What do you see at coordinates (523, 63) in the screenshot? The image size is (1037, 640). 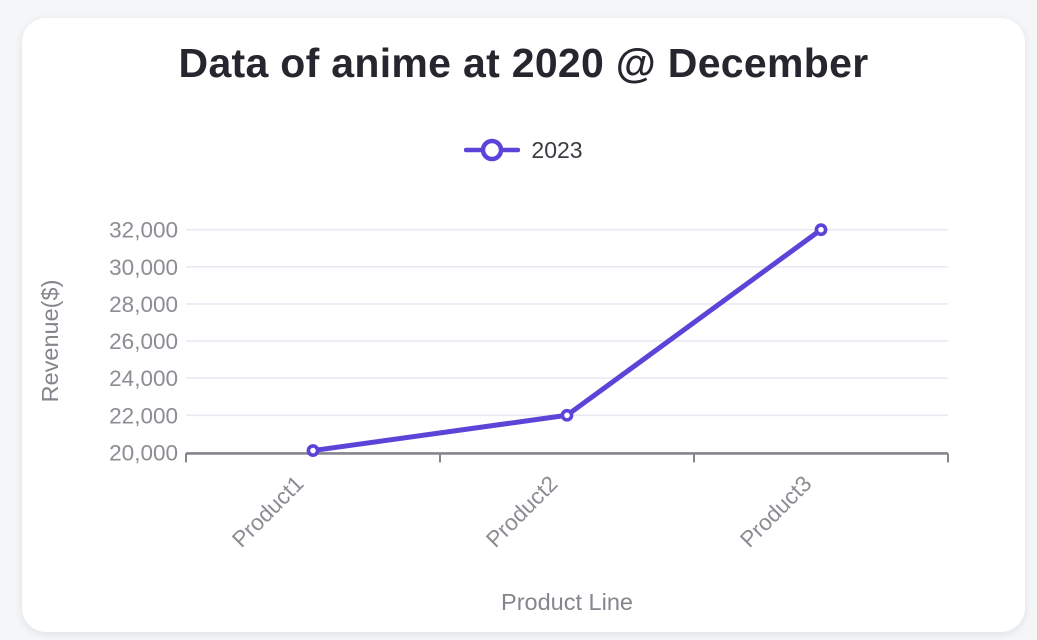 I see `chart-title: Data of anime at 2020 @ December` at bounding box center [523, 63].